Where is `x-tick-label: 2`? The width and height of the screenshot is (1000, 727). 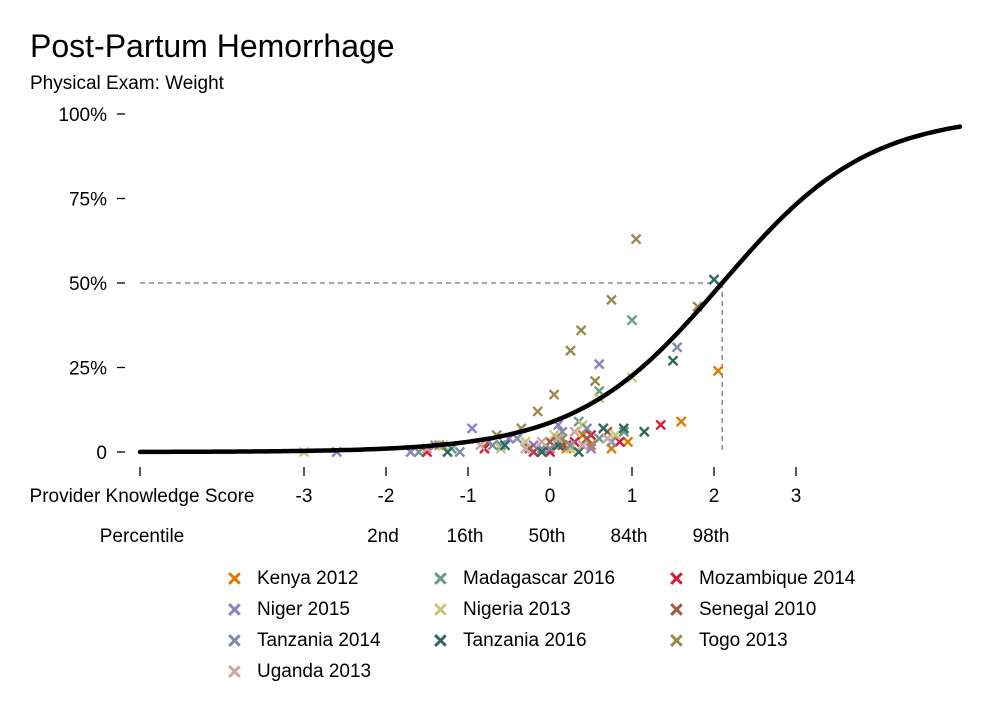
x-tick-label: 2 is located at coordinates (714, 496).